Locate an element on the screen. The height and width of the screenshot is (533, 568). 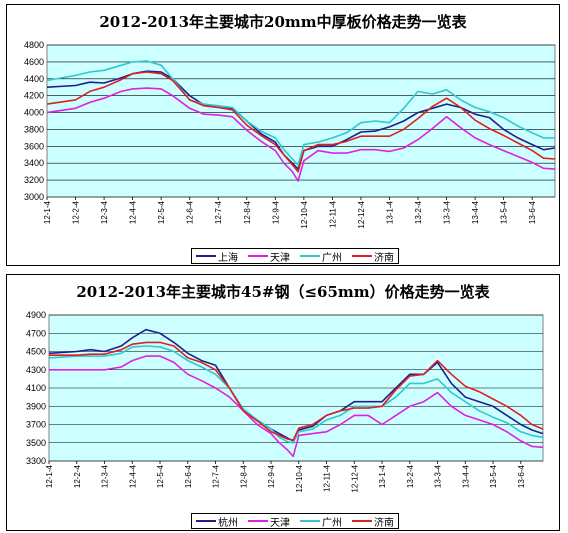
y-tick-label: 3300 is located at coordinates (36, 461).